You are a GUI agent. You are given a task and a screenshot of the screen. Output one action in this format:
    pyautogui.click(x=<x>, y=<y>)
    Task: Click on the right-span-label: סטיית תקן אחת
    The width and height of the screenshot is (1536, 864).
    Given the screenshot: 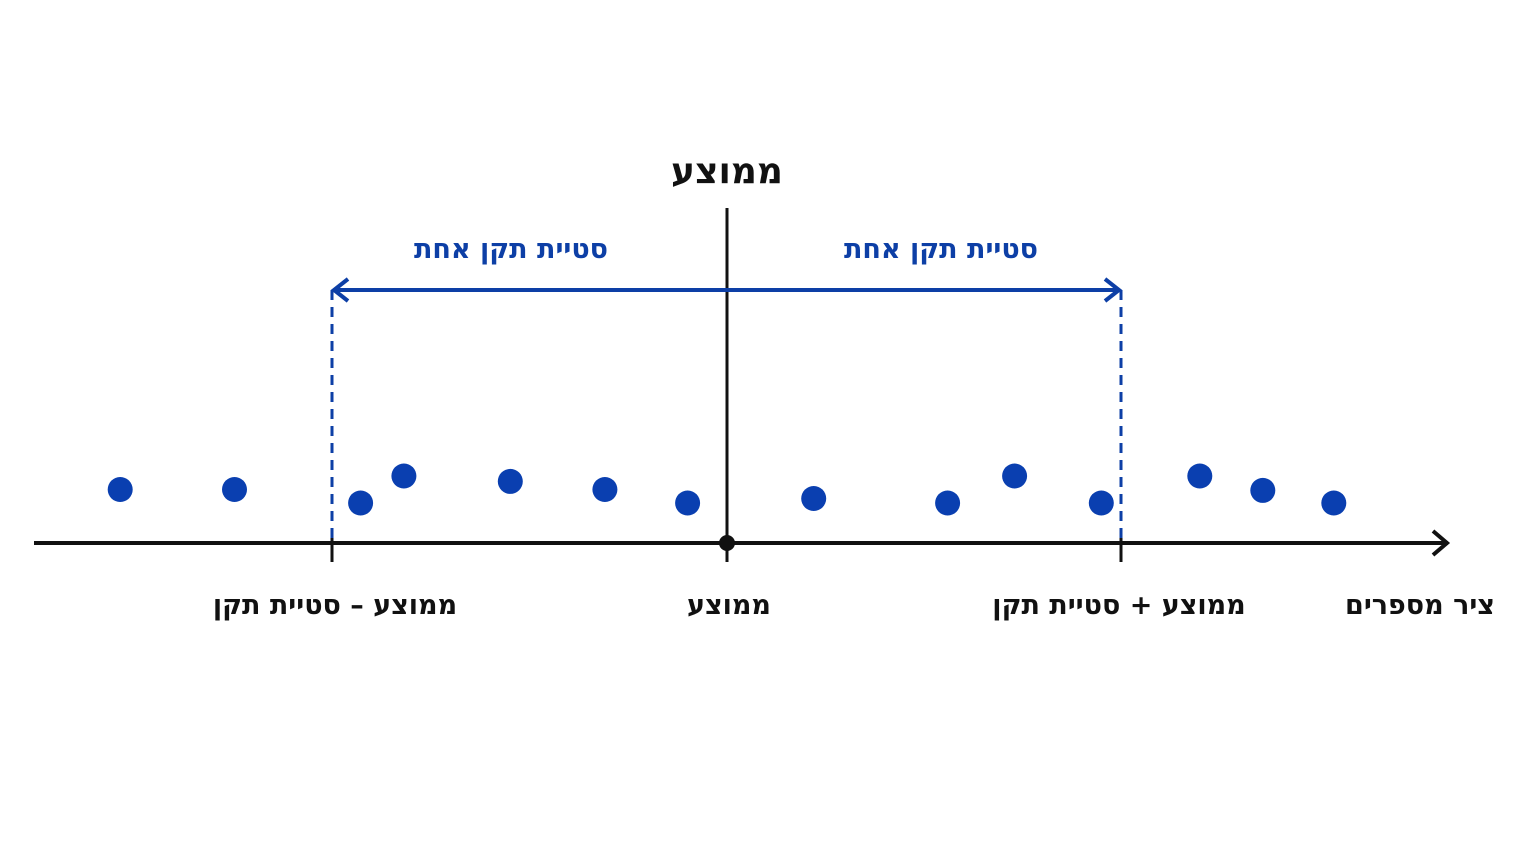 What is the action you would take?
    pyautogui.click(x=941, y=249)
    